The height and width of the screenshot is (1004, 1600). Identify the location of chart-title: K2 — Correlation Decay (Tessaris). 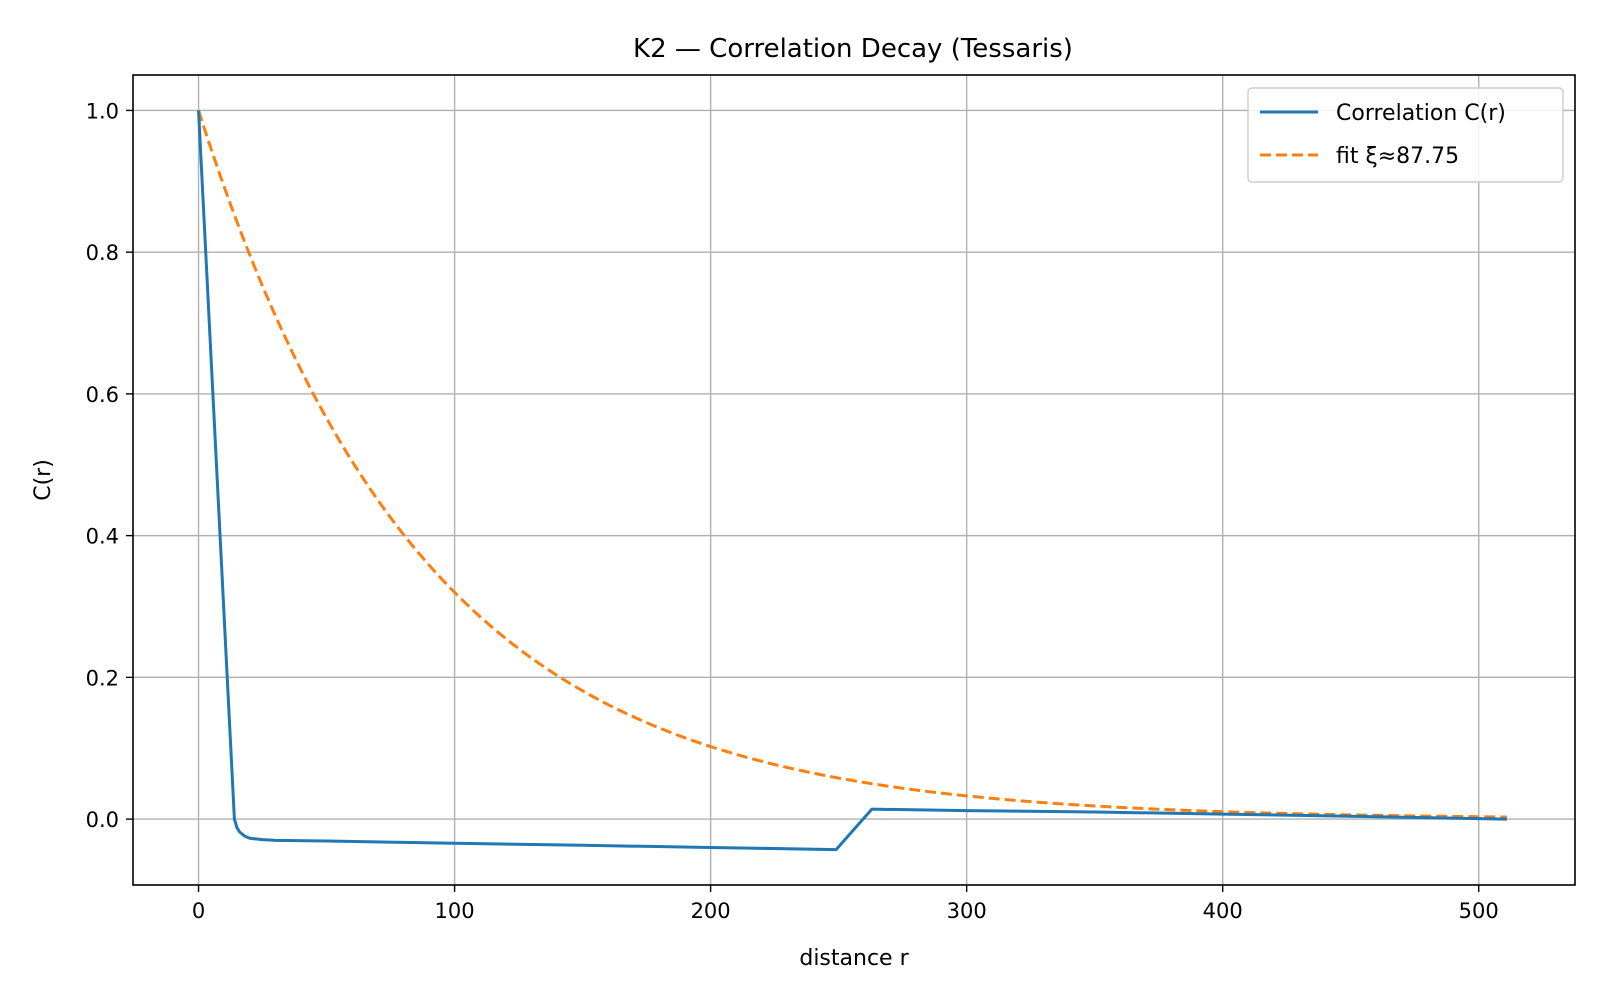
(853, 49).